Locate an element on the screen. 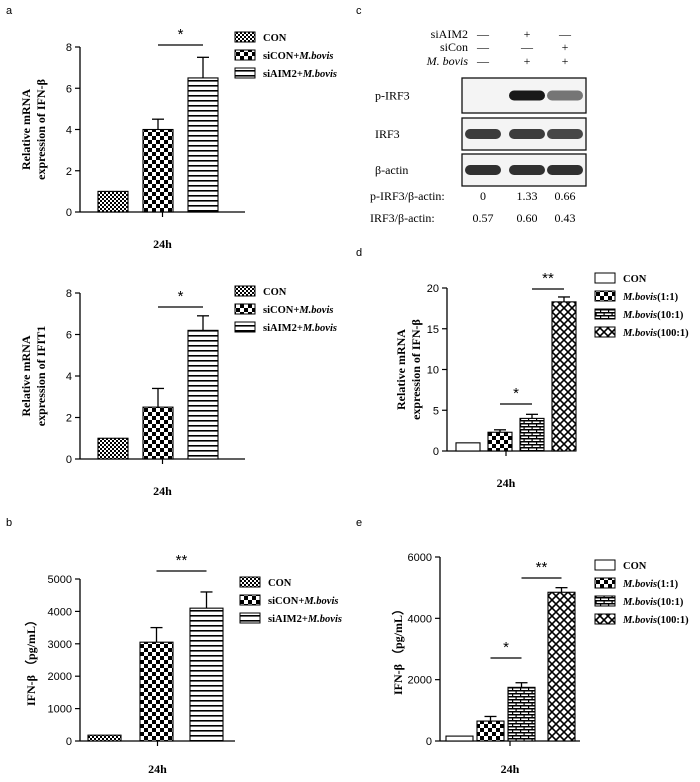 This screenshot has width=700, height=782. blot-label: β-actin is located at coordinates (391, 170).